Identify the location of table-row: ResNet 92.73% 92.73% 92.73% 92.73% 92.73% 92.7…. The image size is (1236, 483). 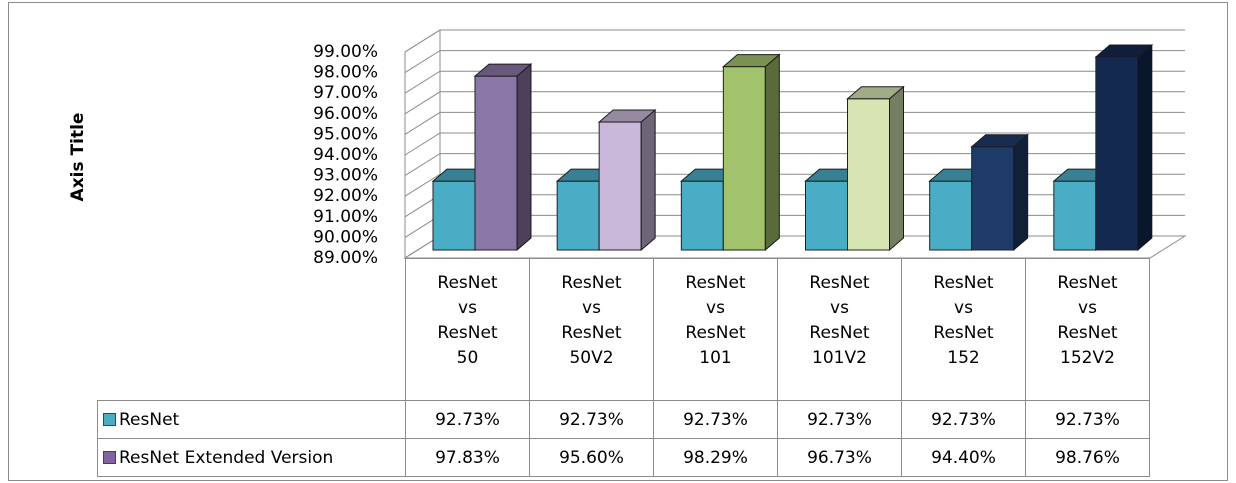
(623, 419).